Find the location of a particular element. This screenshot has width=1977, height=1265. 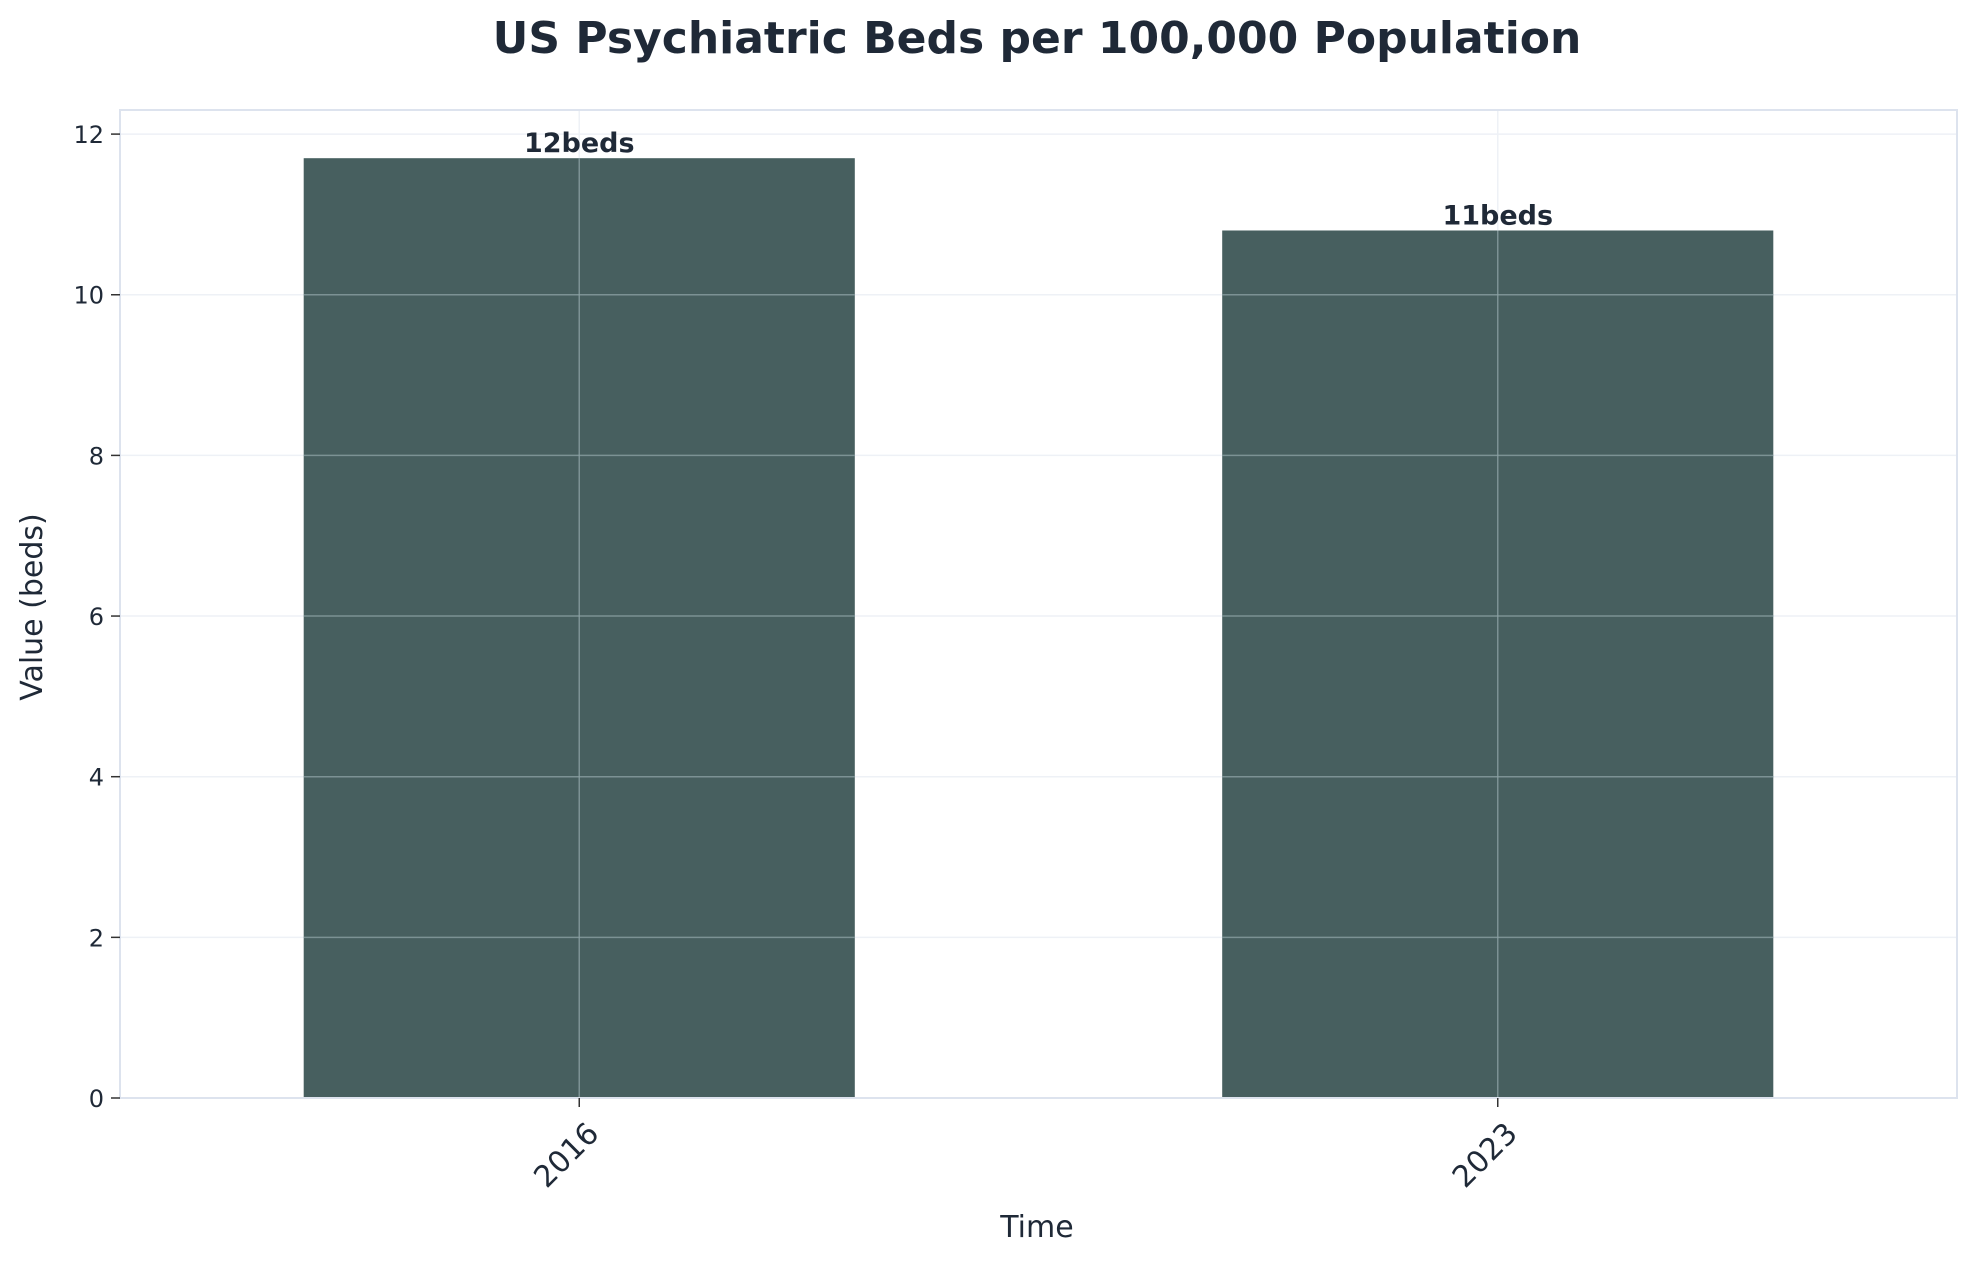

y-tick-label: 12 is located at coordinates (88, 135).